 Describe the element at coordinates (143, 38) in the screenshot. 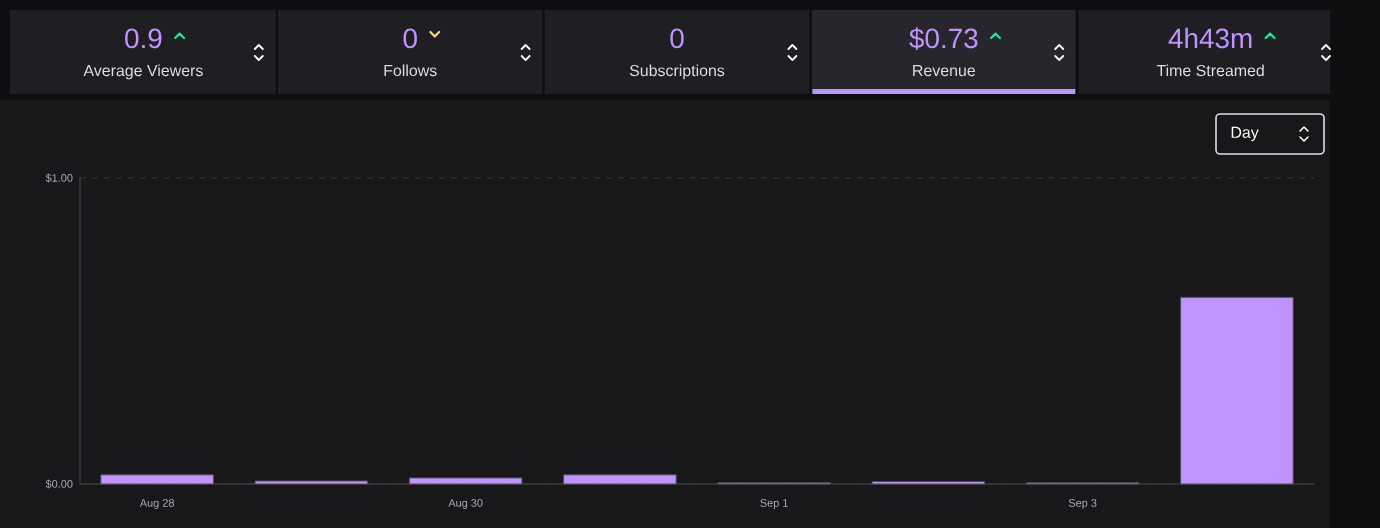

I see `text: 0.9` at that location.